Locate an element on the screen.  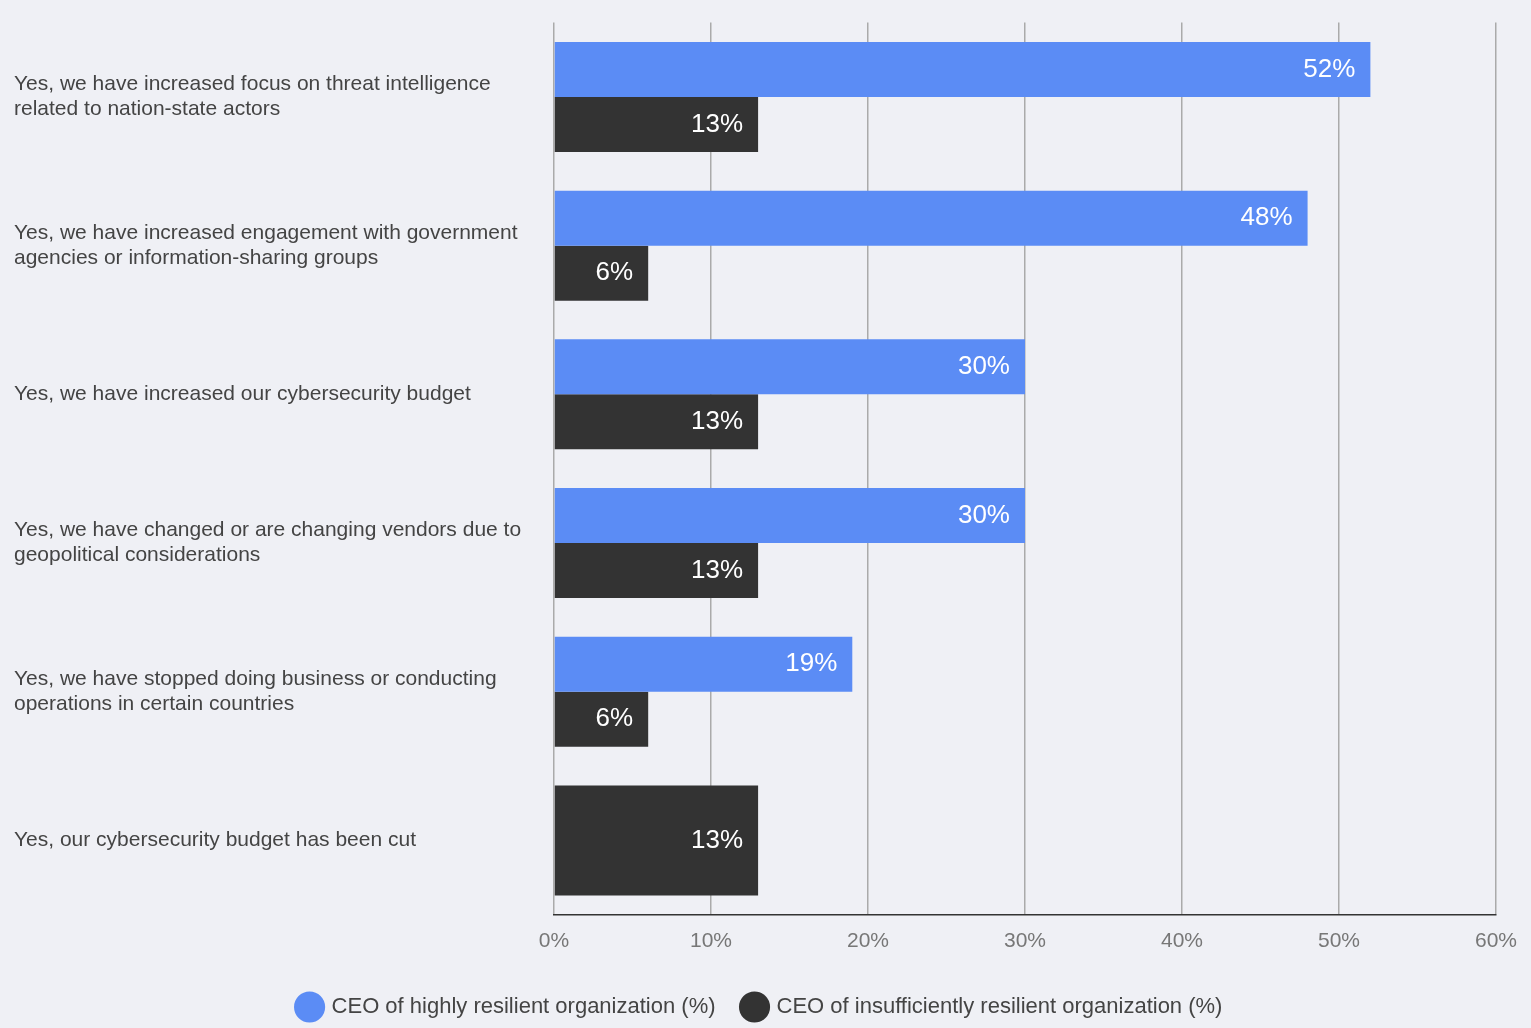
data-label: 52% is located at coordinates (1329, 67).